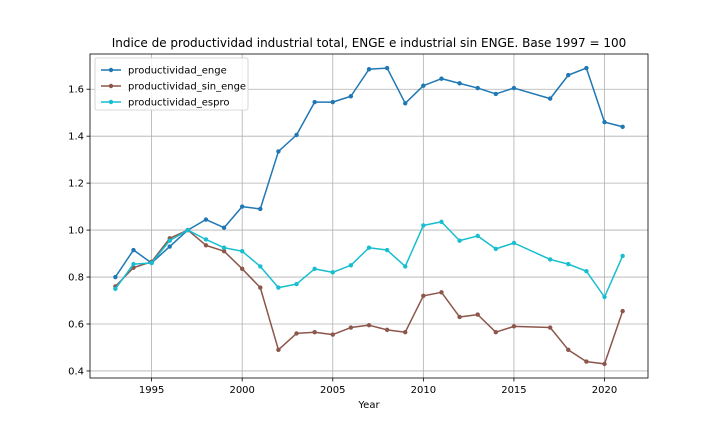 The height and width of the screenshot is (432, 720). Describe the element at coordinates (76, 278) in the screenshot. I see `y-tick-label: 0.8` at that location.